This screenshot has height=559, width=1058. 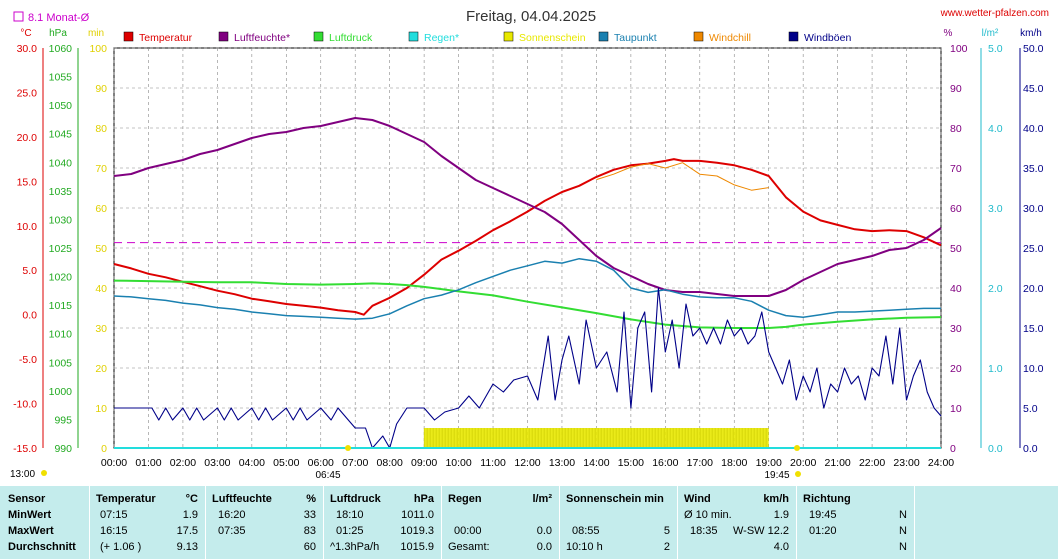 I want to click on summary-col-empty, so click(x=986, y=522).